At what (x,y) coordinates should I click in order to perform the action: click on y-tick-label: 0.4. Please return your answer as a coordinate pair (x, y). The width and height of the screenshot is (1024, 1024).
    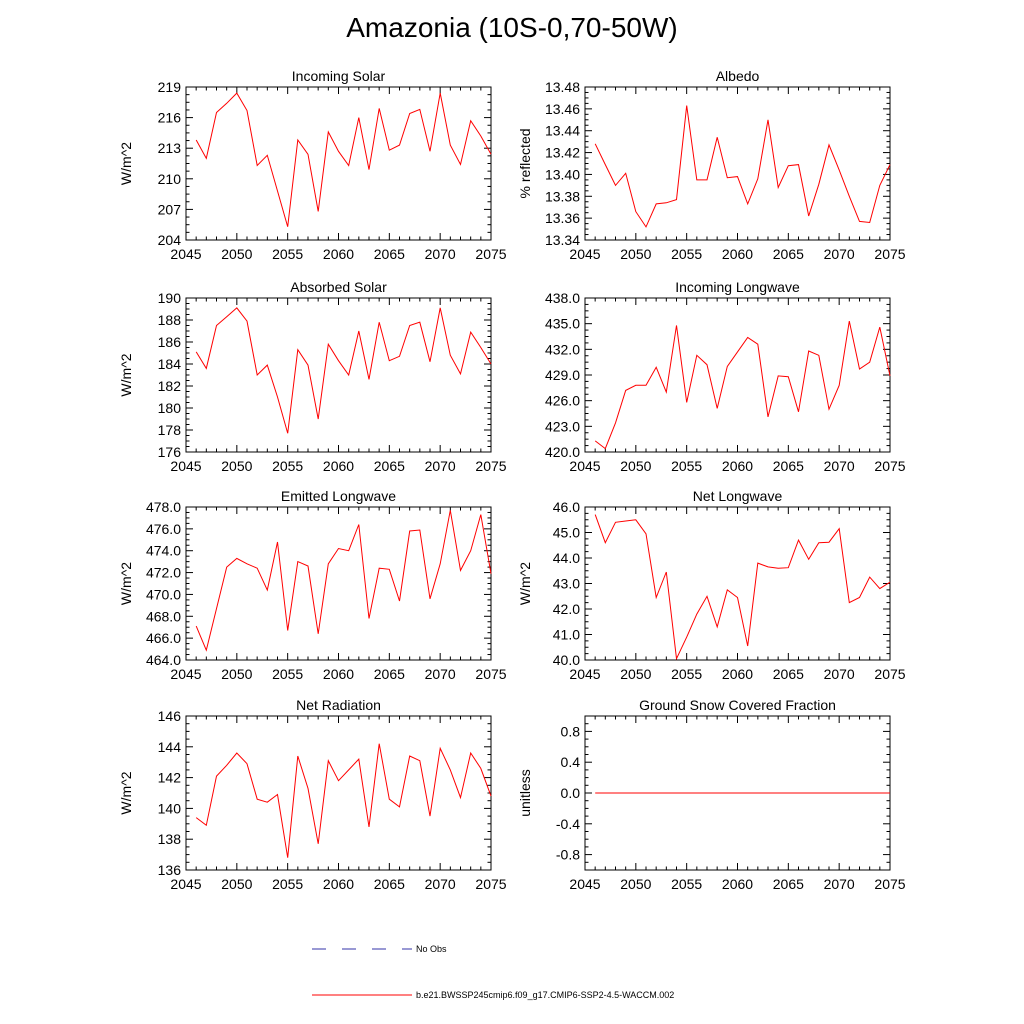
    Looking at the image, I should click on (571, 762).